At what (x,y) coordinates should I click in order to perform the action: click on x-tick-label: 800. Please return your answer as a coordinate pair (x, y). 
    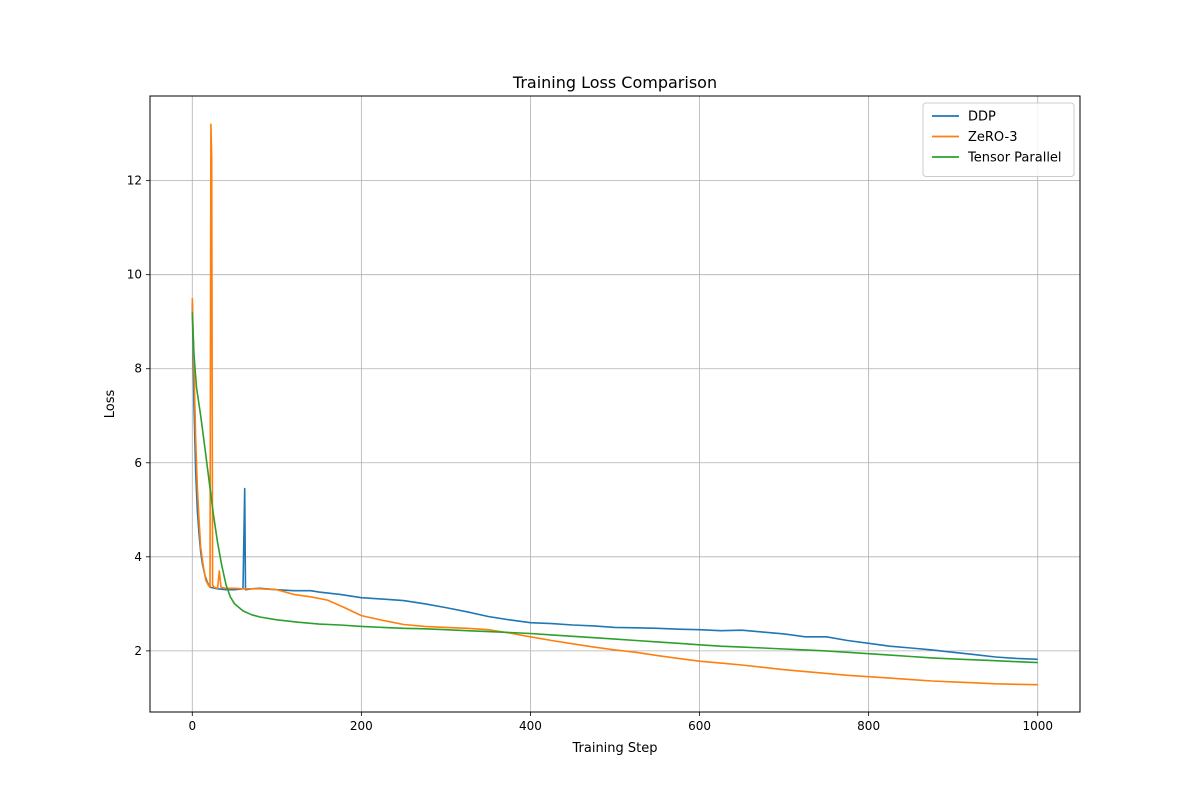
    Looking at the image, I should click on (868, 726).